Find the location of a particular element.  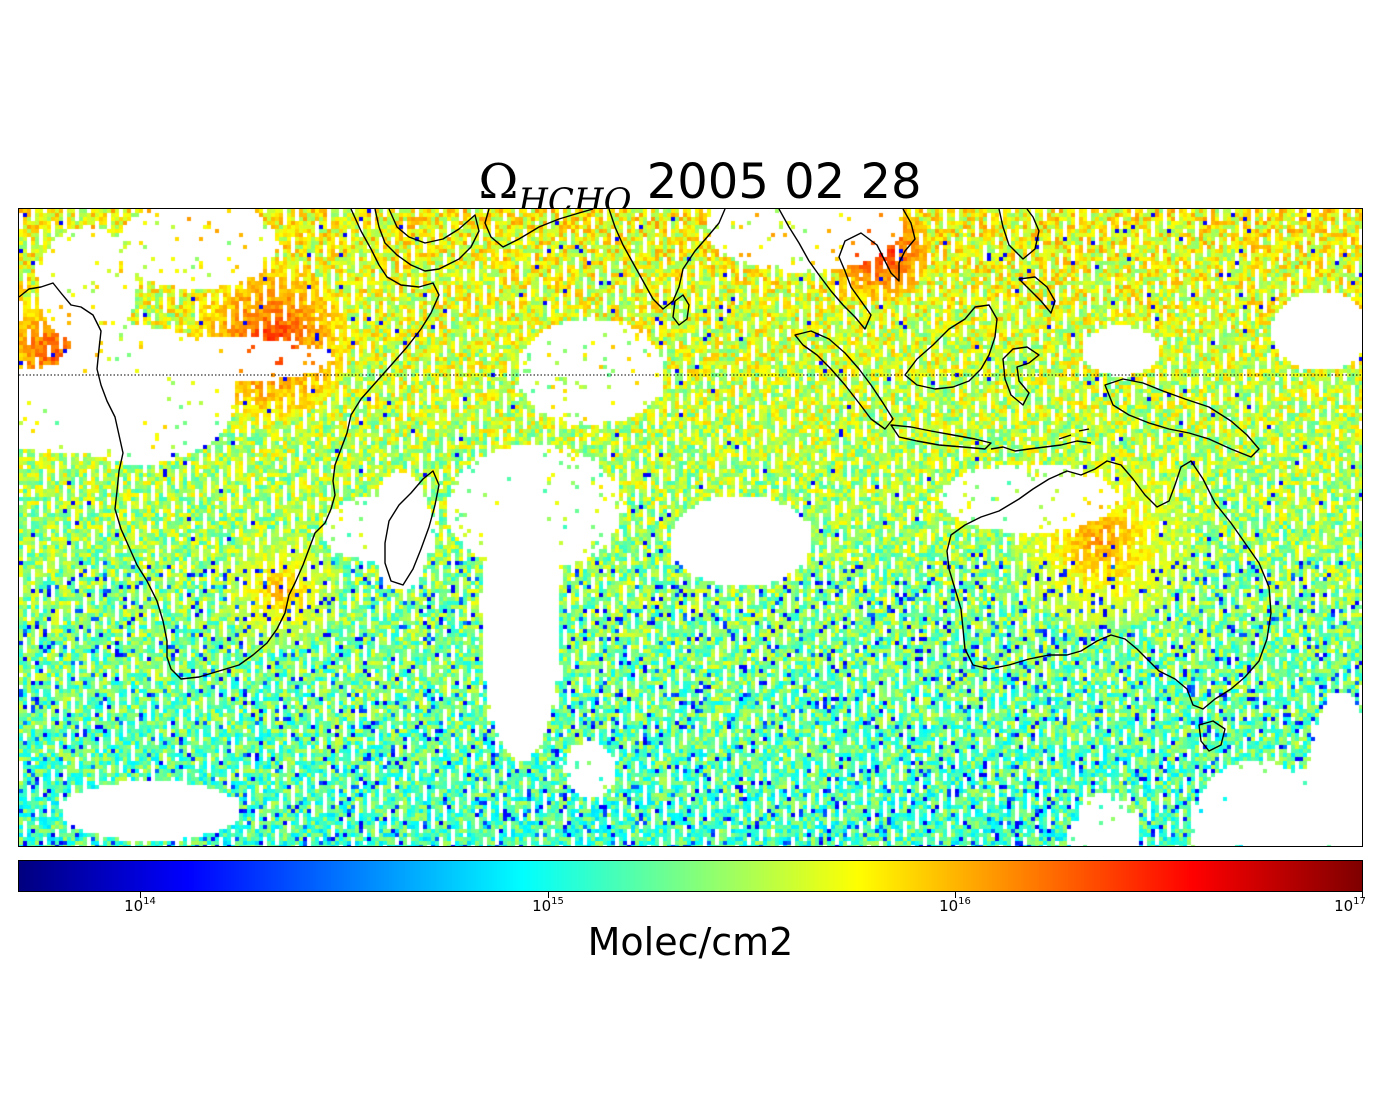

colorbar is located at coordinates (690, 876).